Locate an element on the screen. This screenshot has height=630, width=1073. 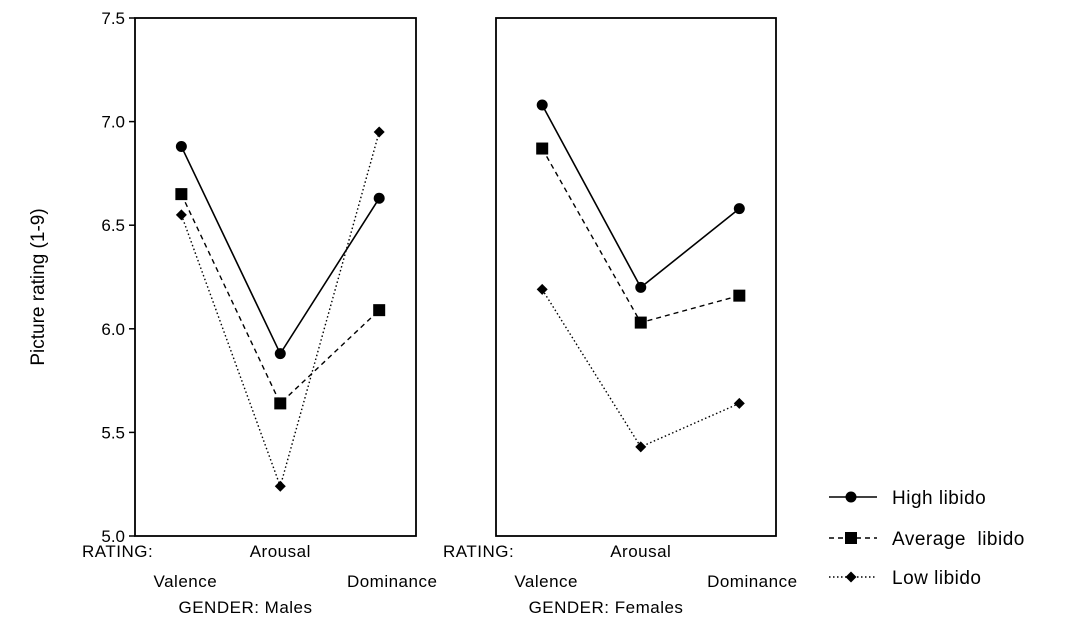
legend-label: Low libido is located at coordinates (937, 578).